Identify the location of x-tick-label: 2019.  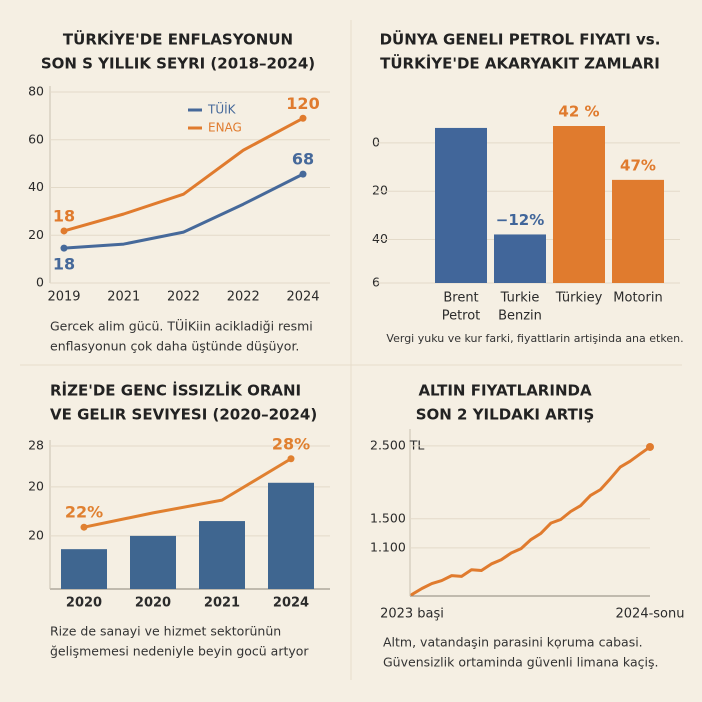
(63, 297).